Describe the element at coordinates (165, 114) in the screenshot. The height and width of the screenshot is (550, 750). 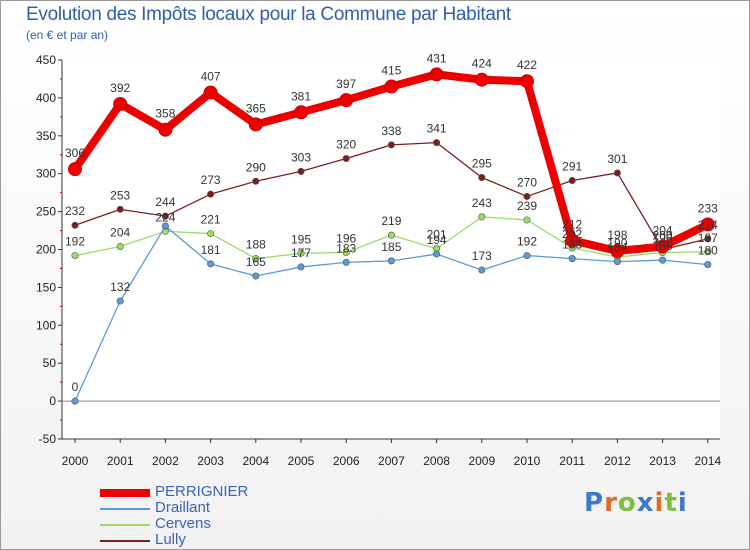
I see `data-label-perrignier: 358` at that location.